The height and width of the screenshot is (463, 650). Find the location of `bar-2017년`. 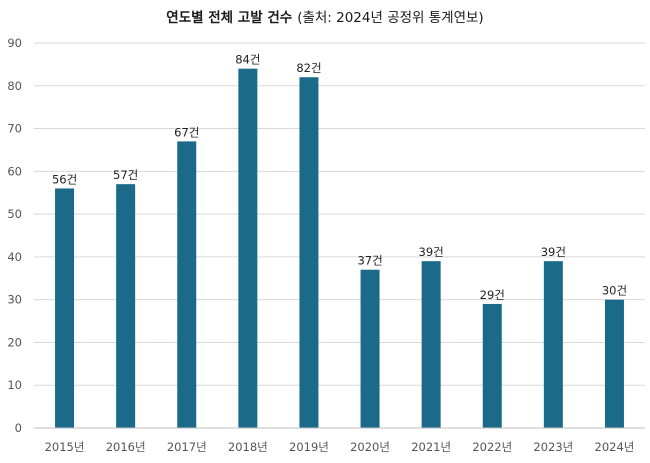

bar-2017년 is located at coordinates (187, 284).